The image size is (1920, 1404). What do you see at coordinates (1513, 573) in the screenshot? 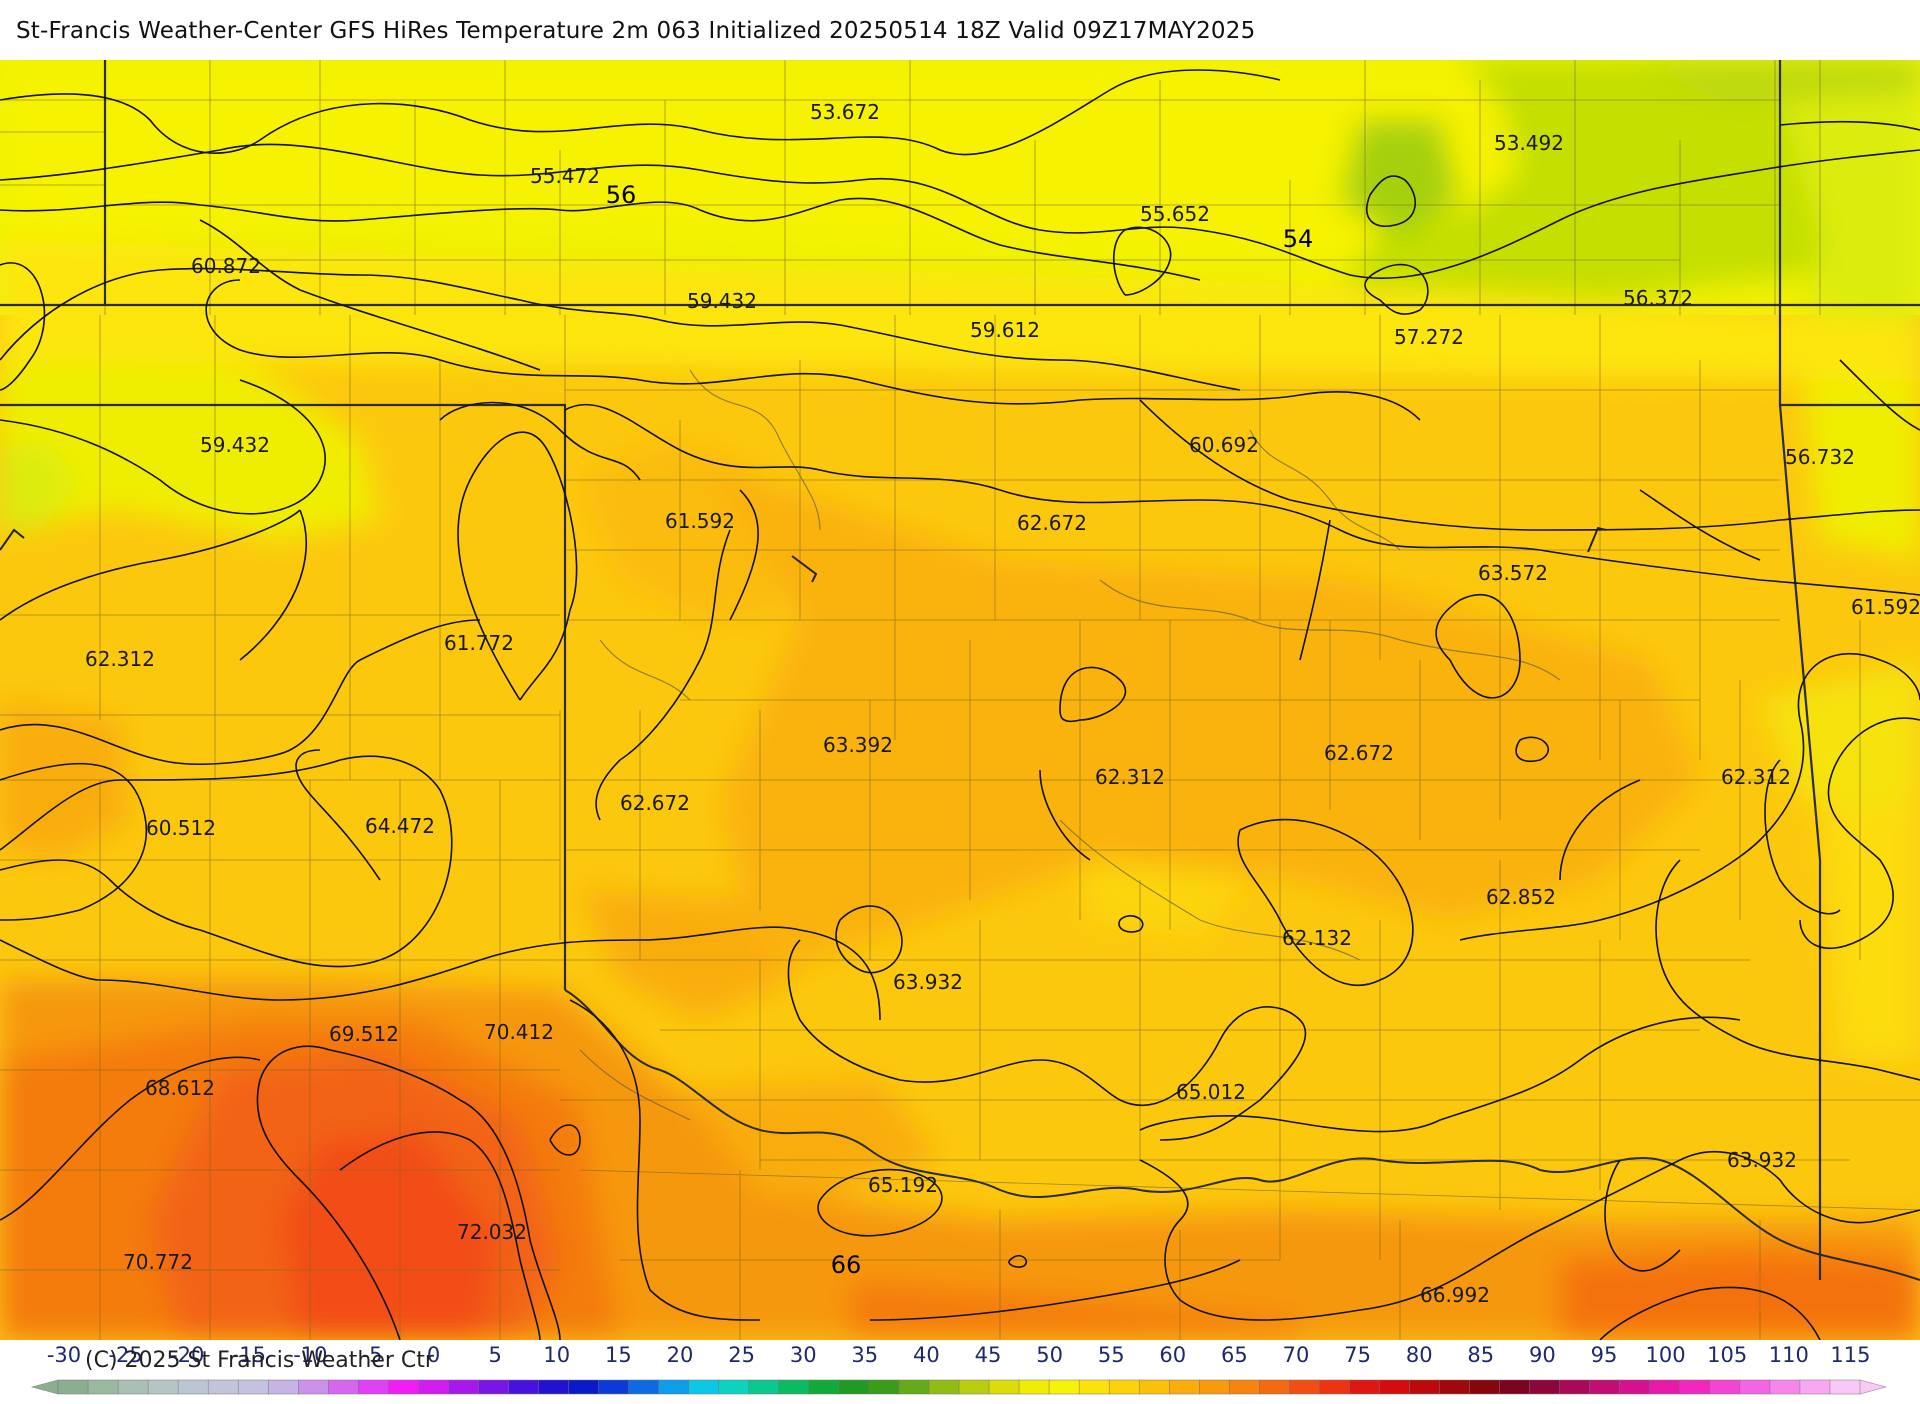
I see `temperature-value-label: 63.572` at bounding box center [1513, 573].